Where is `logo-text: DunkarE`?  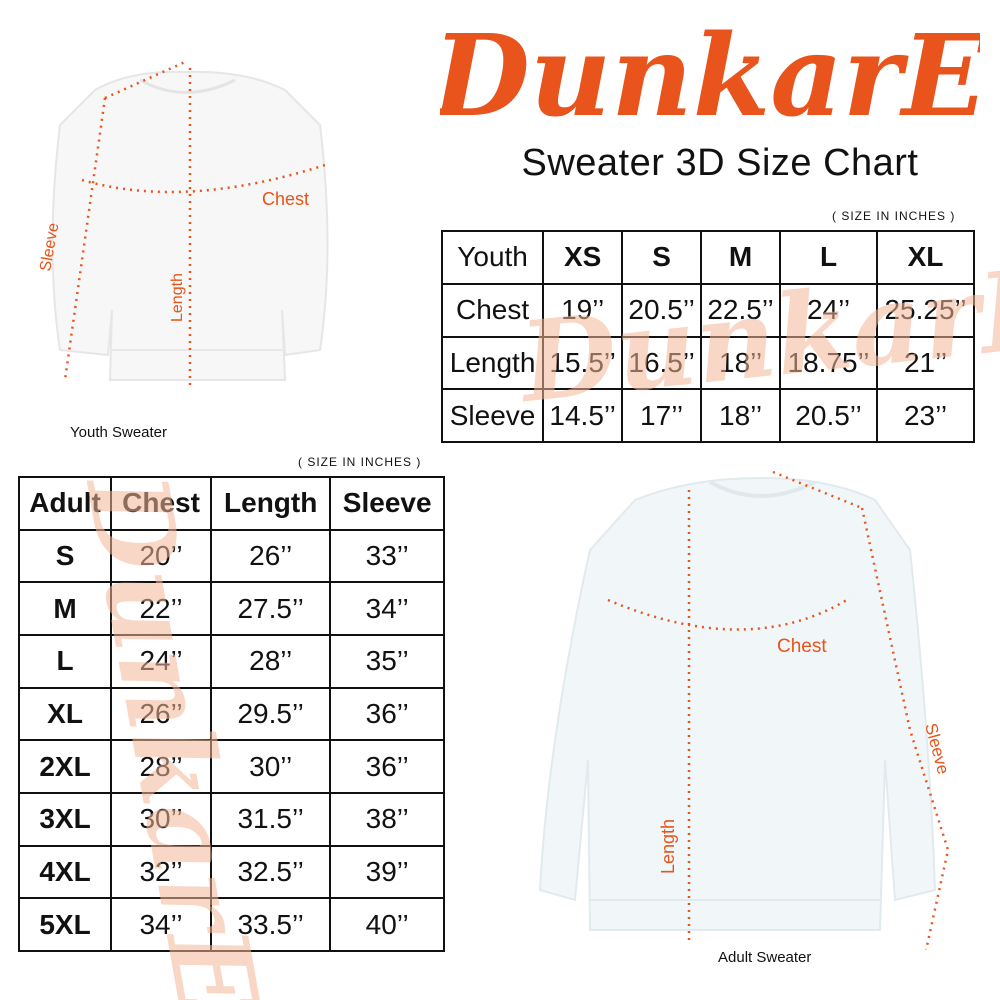 logo-text: DunkarE is located at coordinates (710, 75).